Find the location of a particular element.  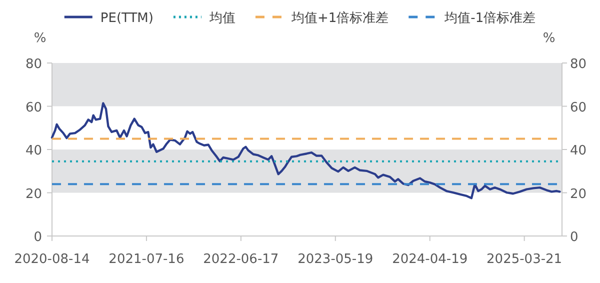

y-tick-label: 20 is located at coordinates (33, 194).